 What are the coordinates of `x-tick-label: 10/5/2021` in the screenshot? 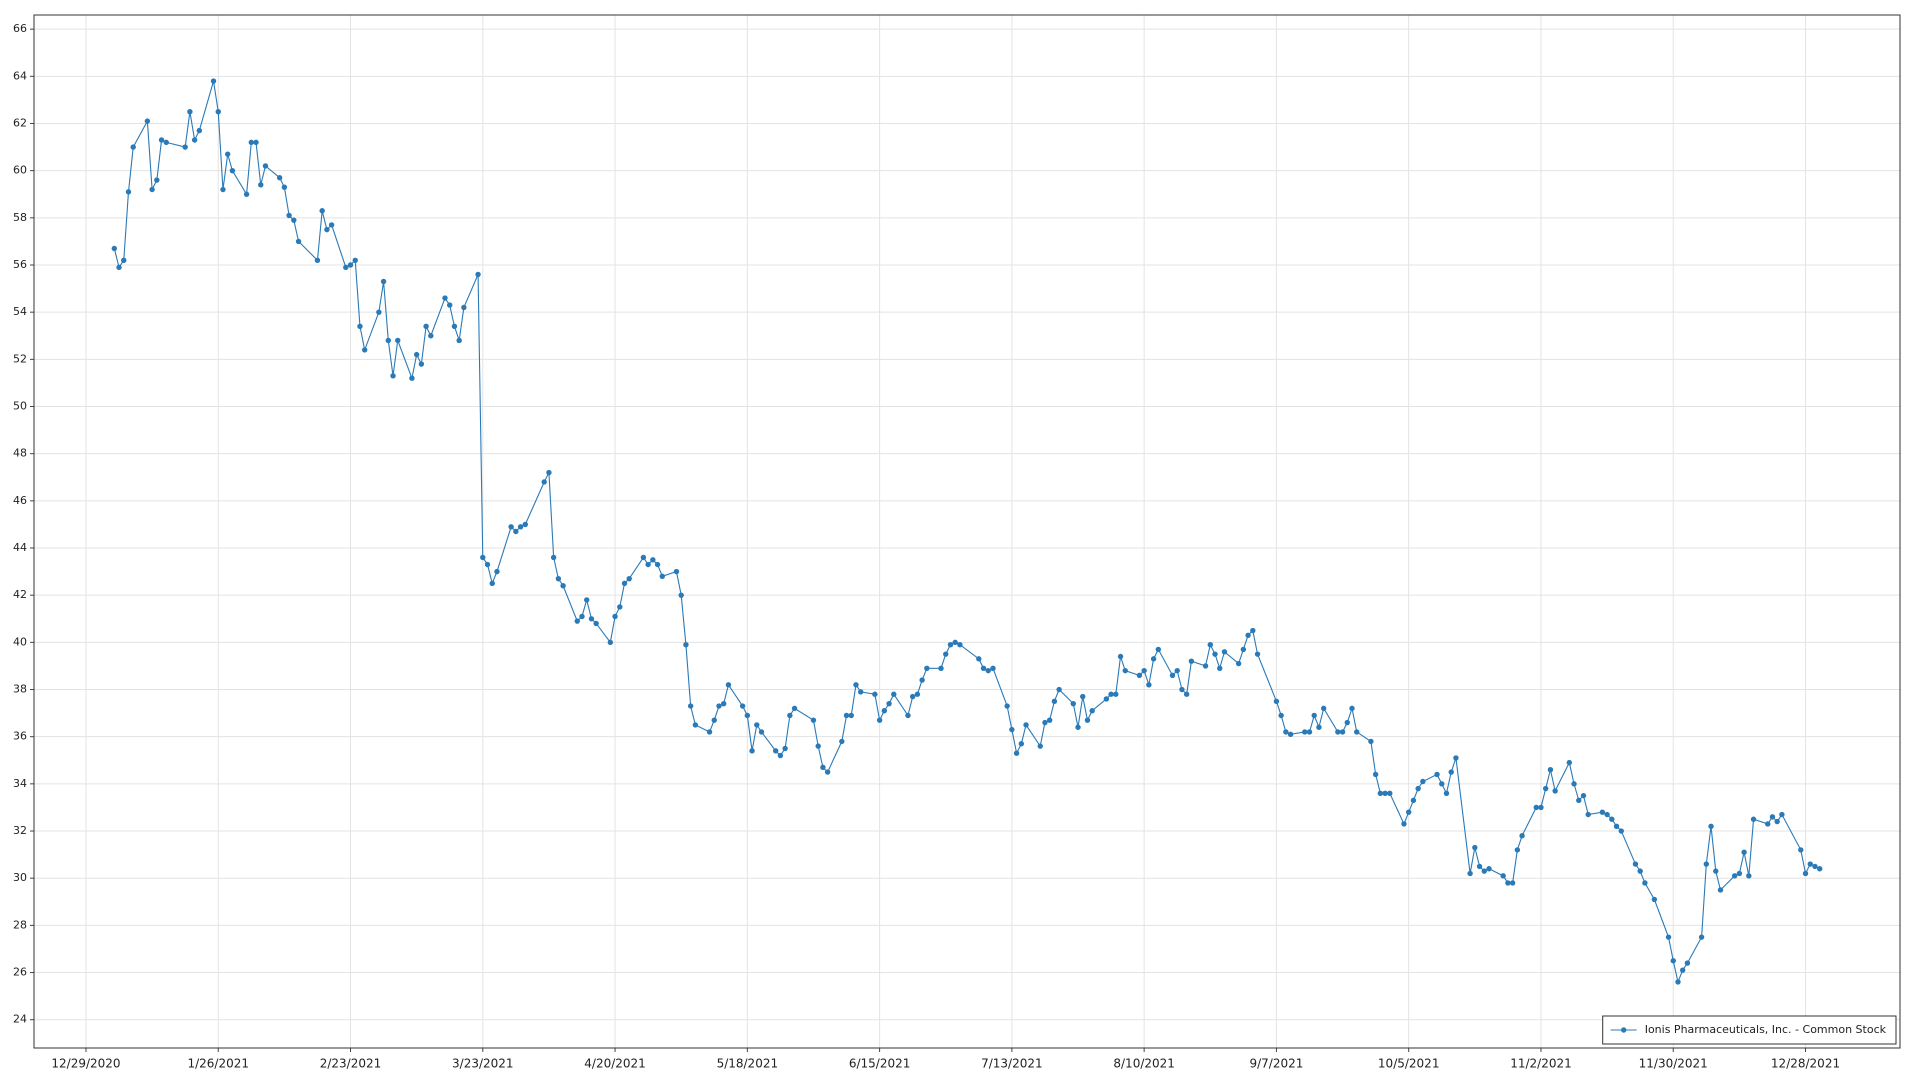 It's located at (1409, 1064).